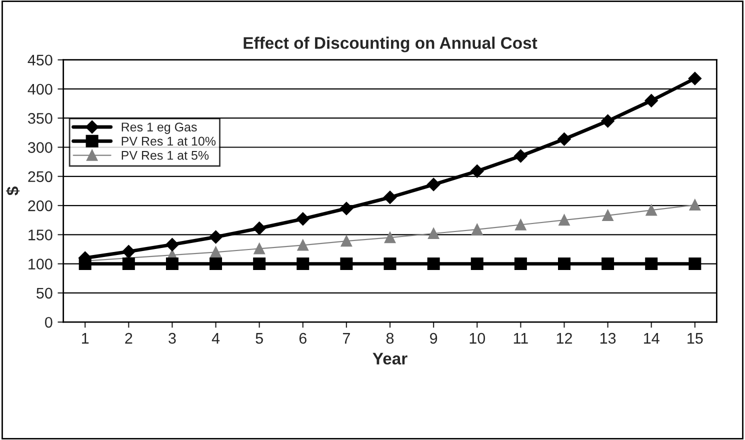 The image size is (745, 440). Describe the element at coordinates (608, 338) in the screenshot. I see `x-tick-label: 13` at that location.